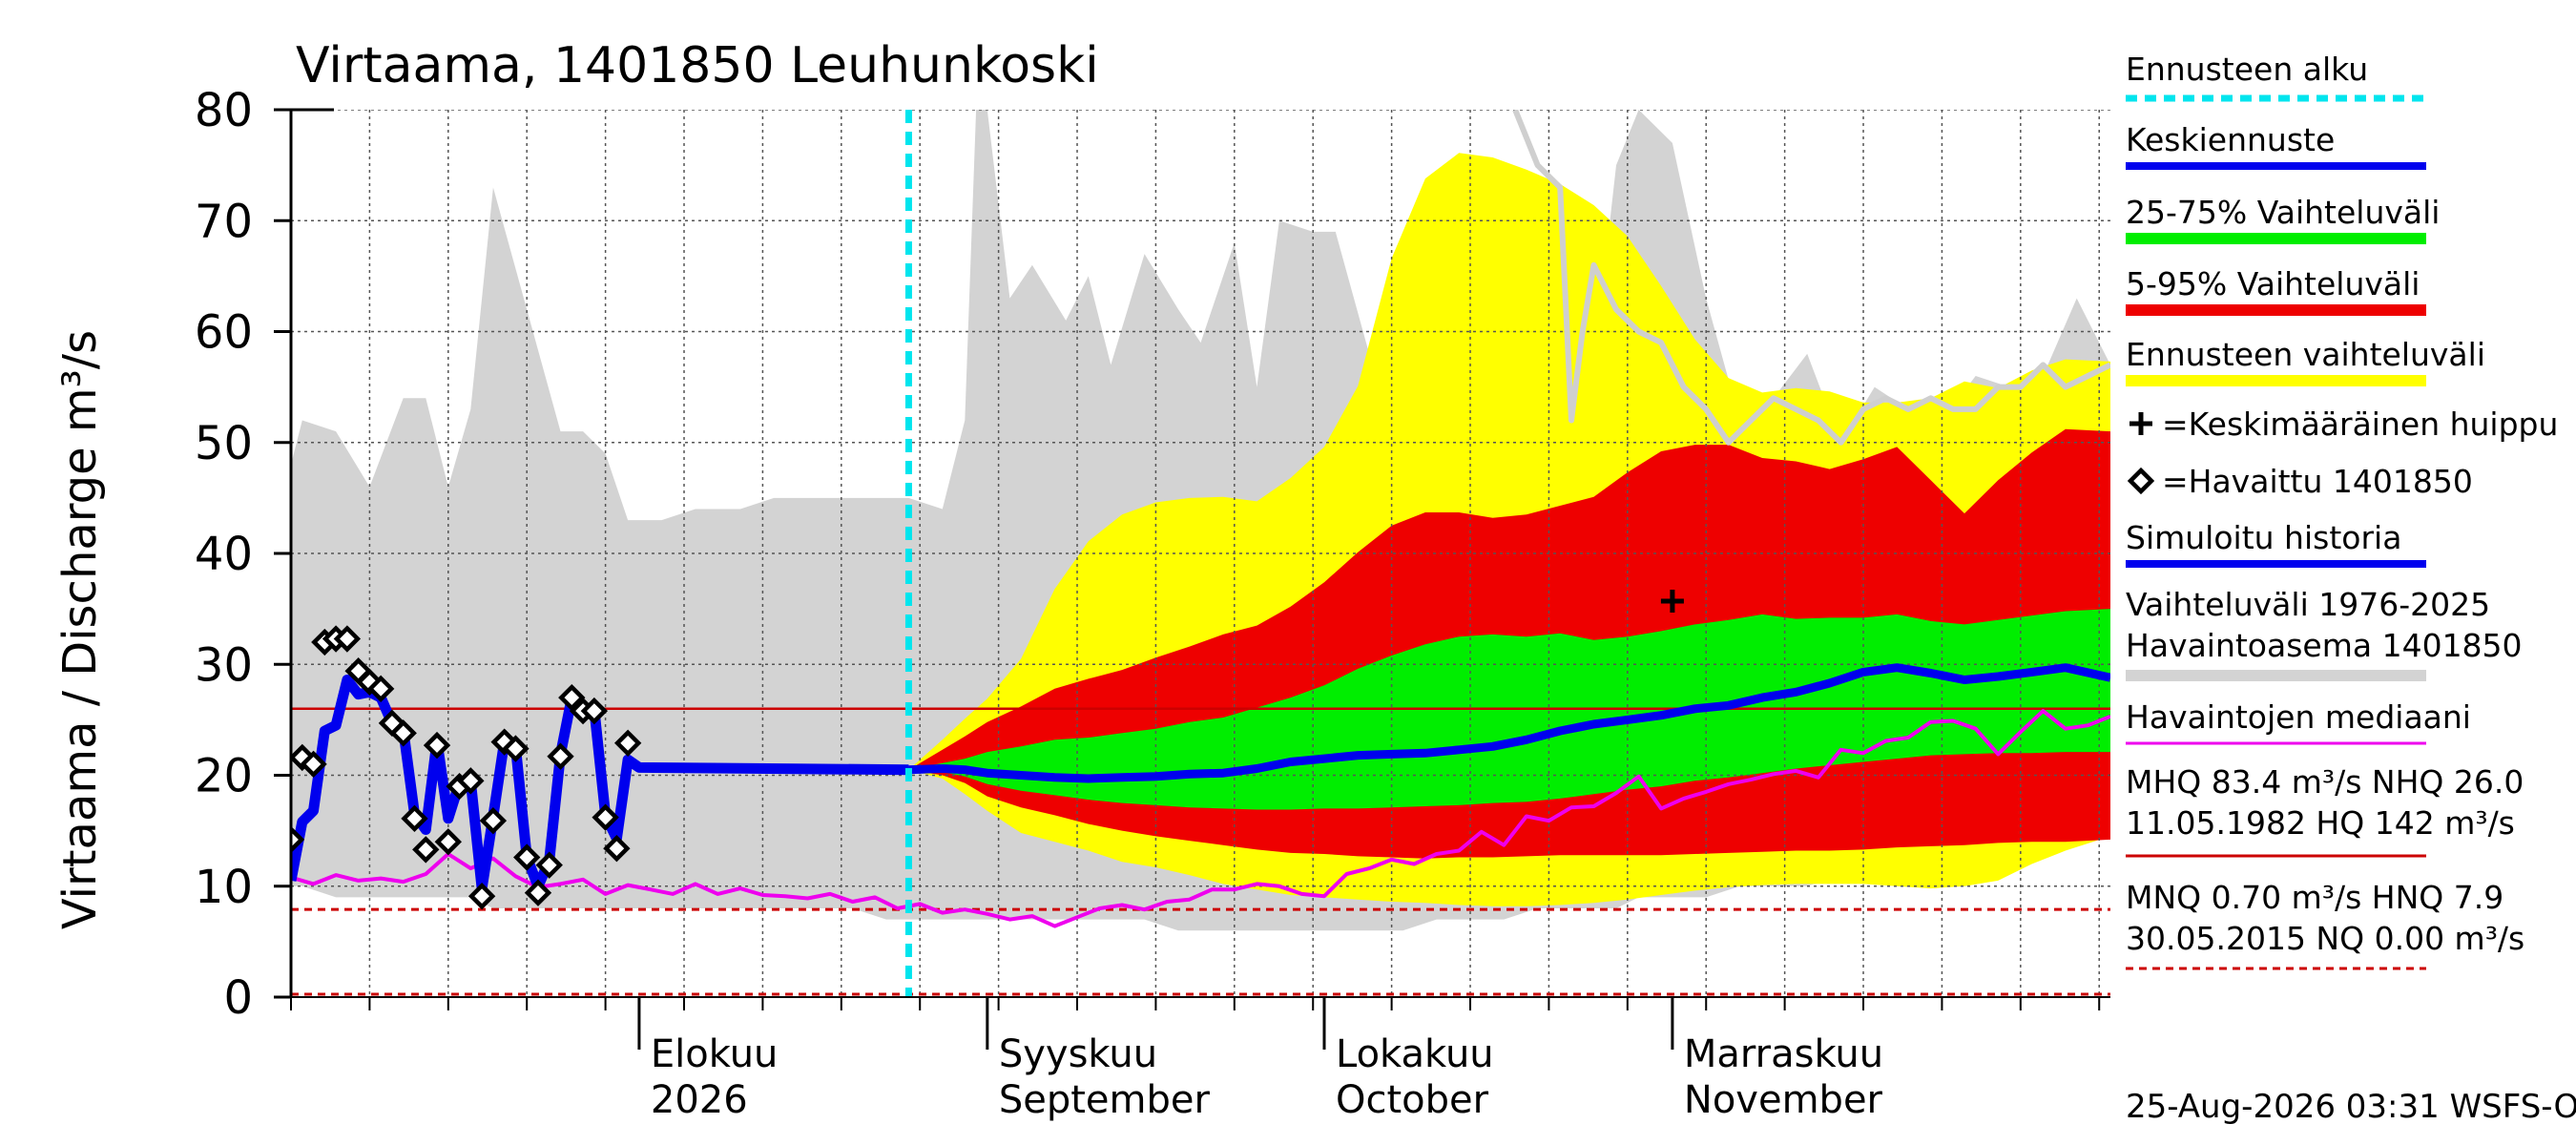 The height and width of the screenshot is (1145, 2576). I want to click on month-label-en: November, so click(1783, 1100).